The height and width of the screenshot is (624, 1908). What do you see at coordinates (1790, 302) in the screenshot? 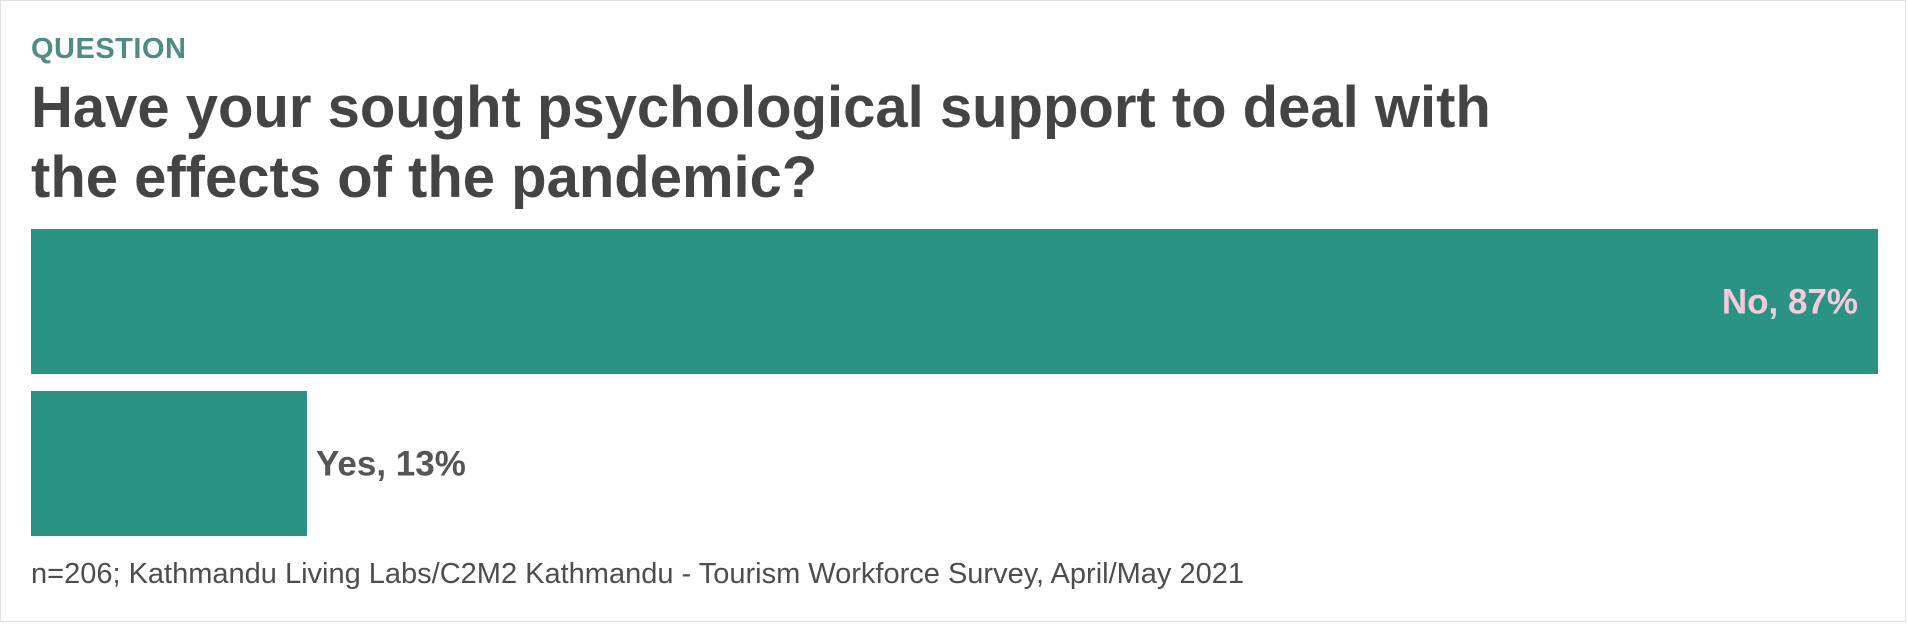
I see `bar-label-no: No, 87%` at bounding box center [1790, 302].